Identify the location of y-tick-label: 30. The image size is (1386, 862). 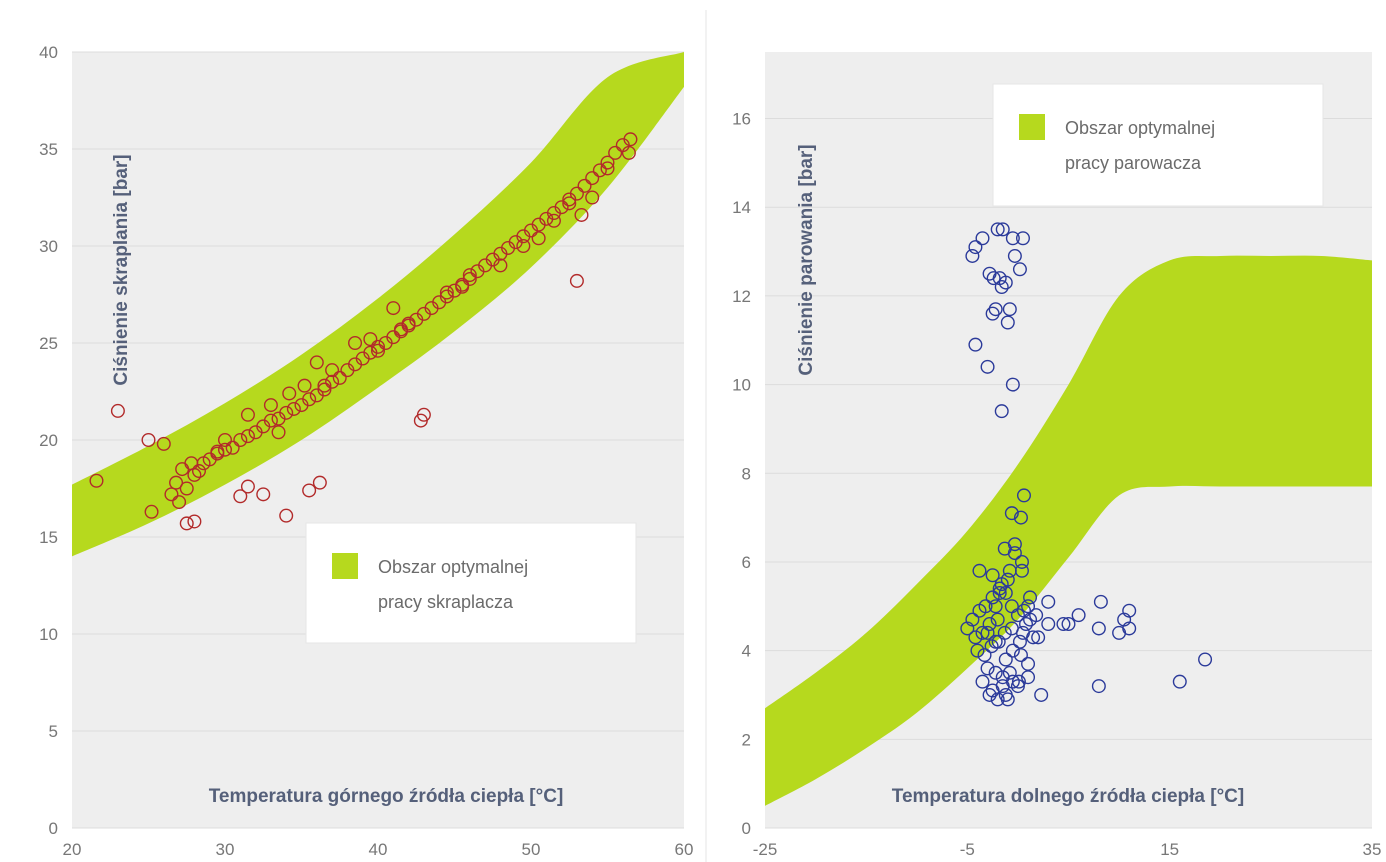
(48, 246).